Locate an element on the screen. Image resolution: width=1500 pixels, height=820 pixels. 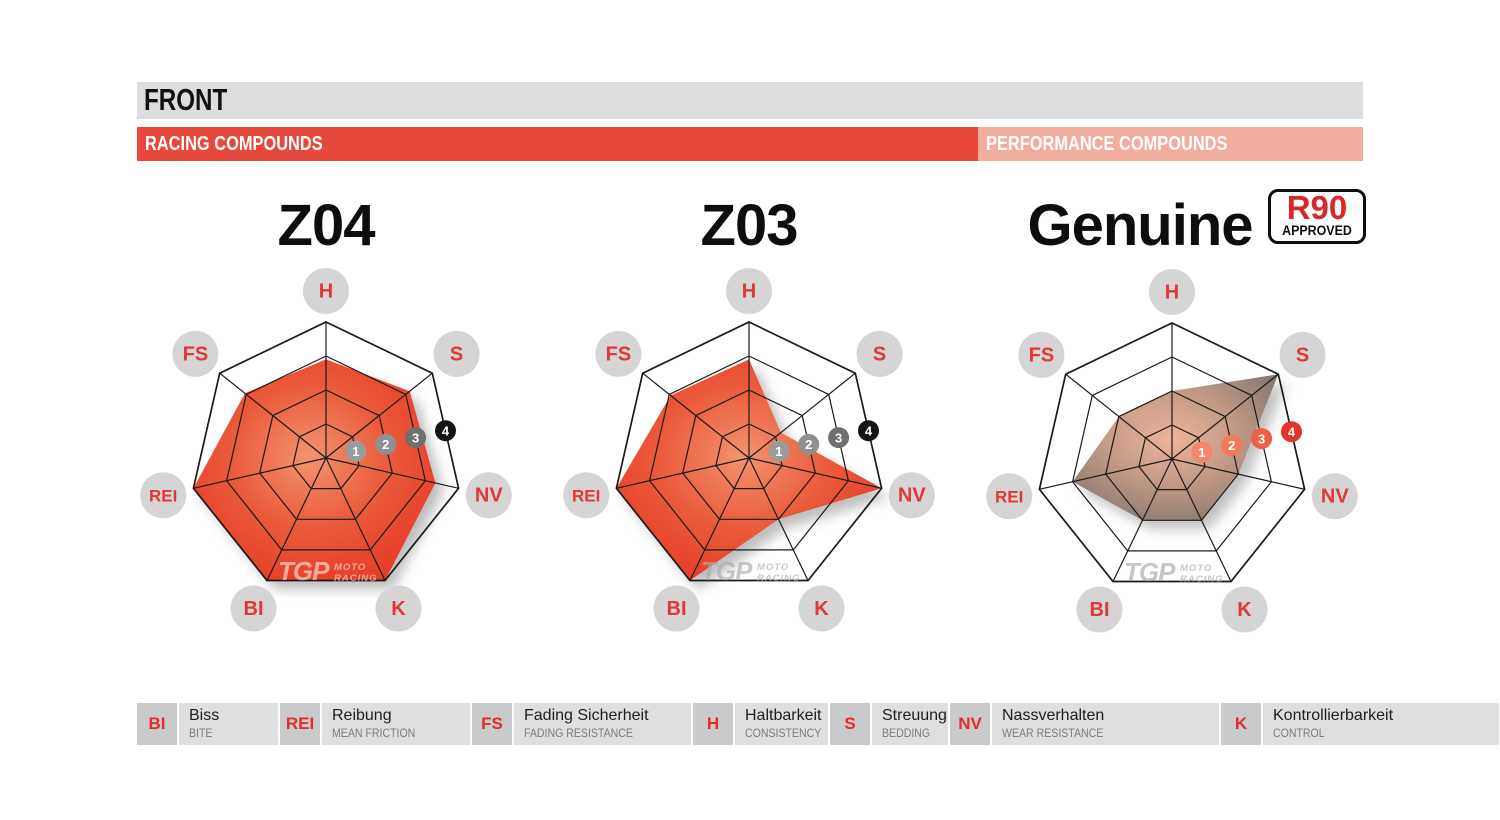
legend-term-en: BITE is located at coordinates (201, 733).